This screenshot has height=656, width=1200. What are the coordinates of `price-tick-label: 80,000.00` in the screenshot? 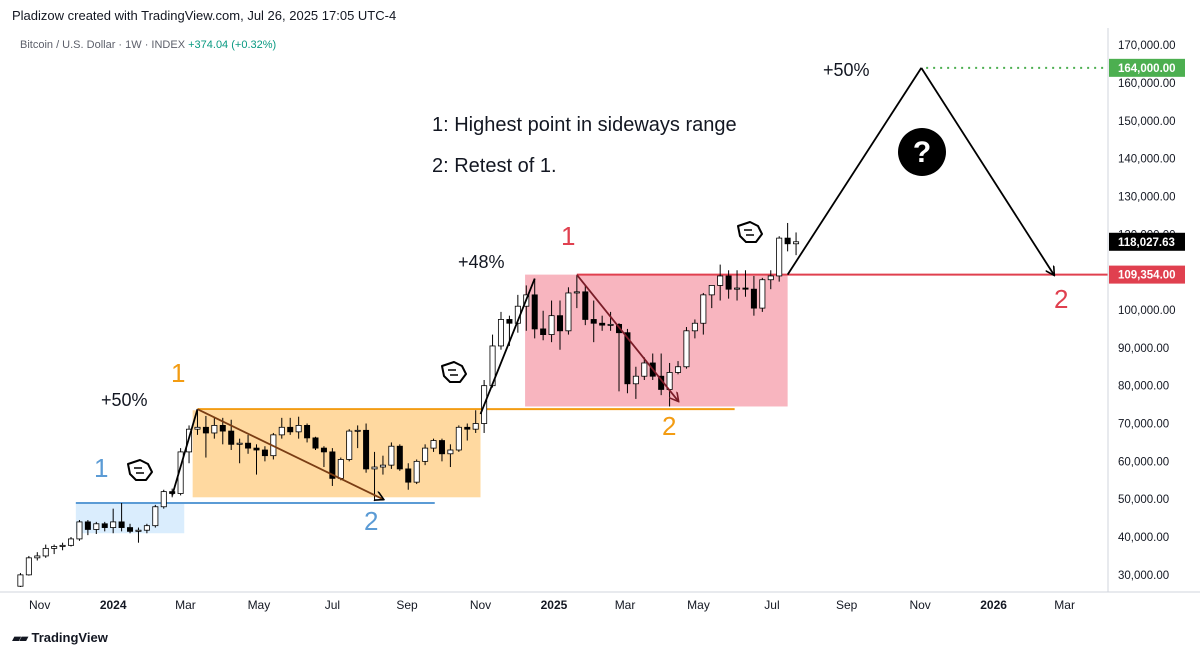 It's located at (1143, 387).